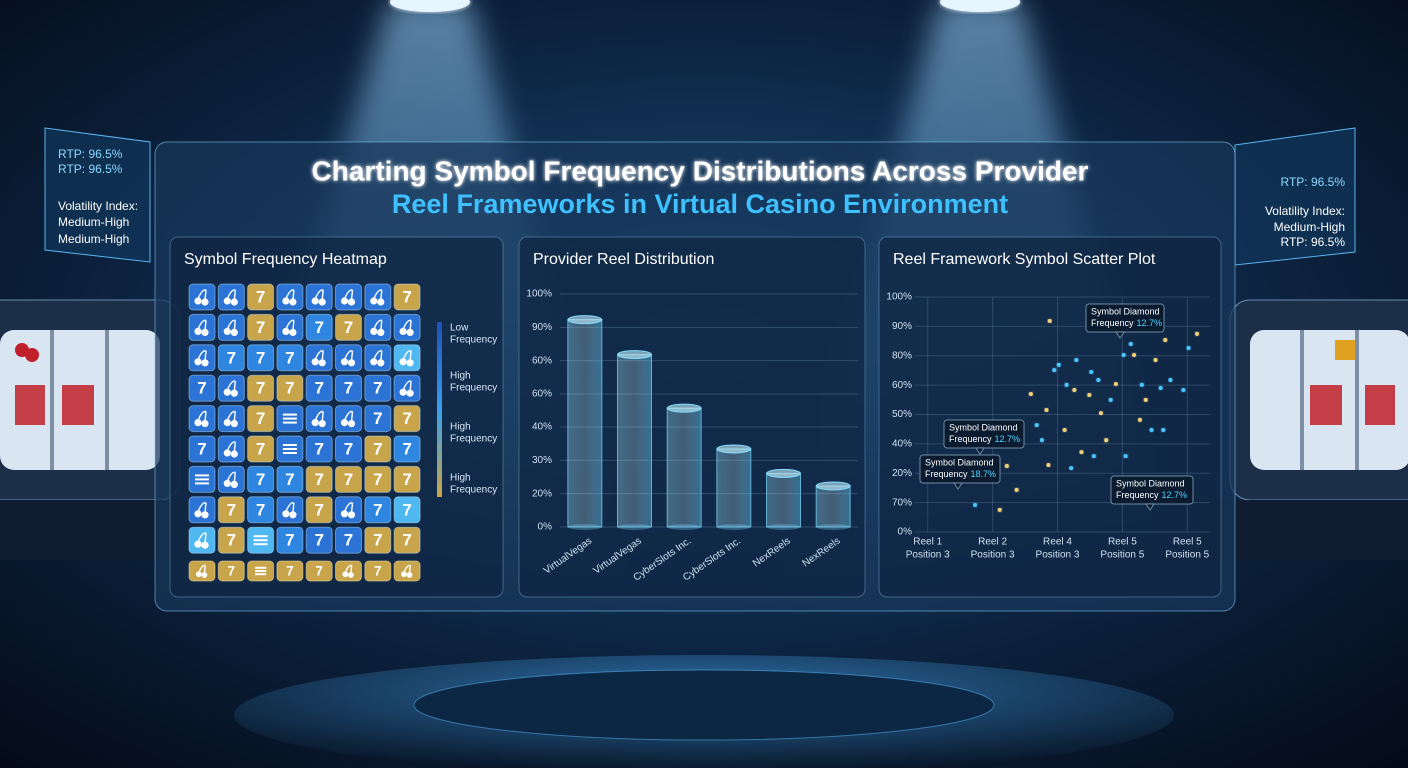 This screenshot has height=768, width=1408. What do you see at coordinates (460, 376) in the screenshot?
I see `legend-label: High` at bounding box center [460, 376].